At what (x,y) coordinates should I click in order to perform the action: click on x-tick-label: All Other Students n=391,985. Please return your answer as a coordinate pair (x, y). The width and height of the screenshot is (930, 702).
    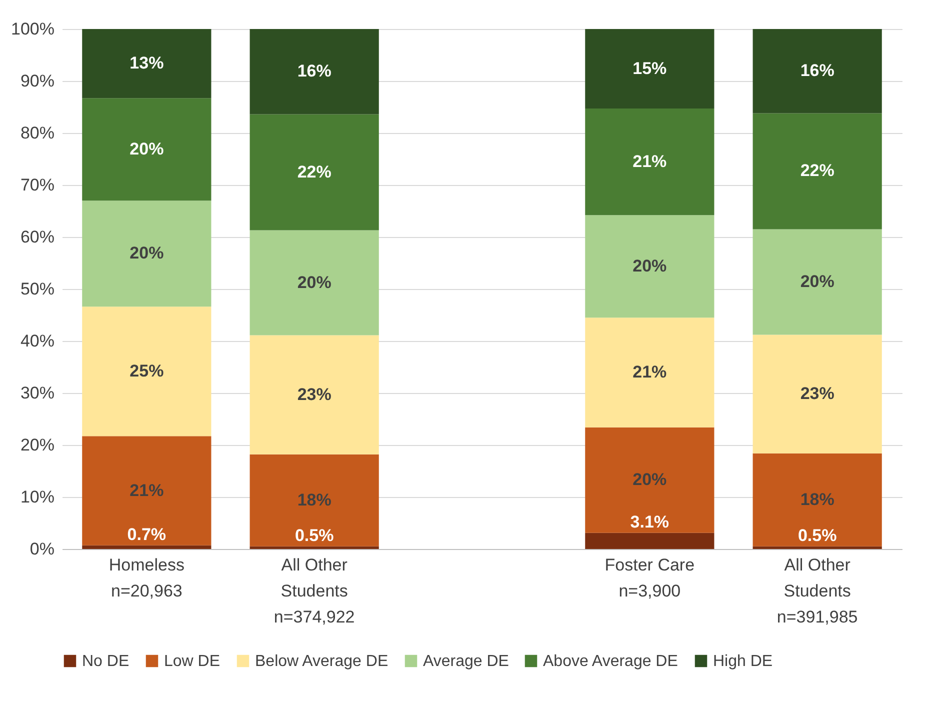
    Looking at the image, I should click on (817, 591).